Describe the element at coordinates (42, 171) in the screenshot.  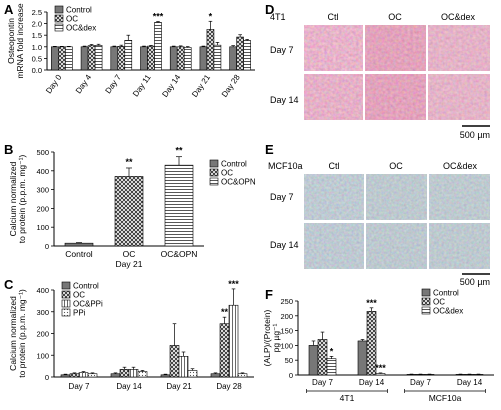
I see `y-tick-label: 400` at that location.